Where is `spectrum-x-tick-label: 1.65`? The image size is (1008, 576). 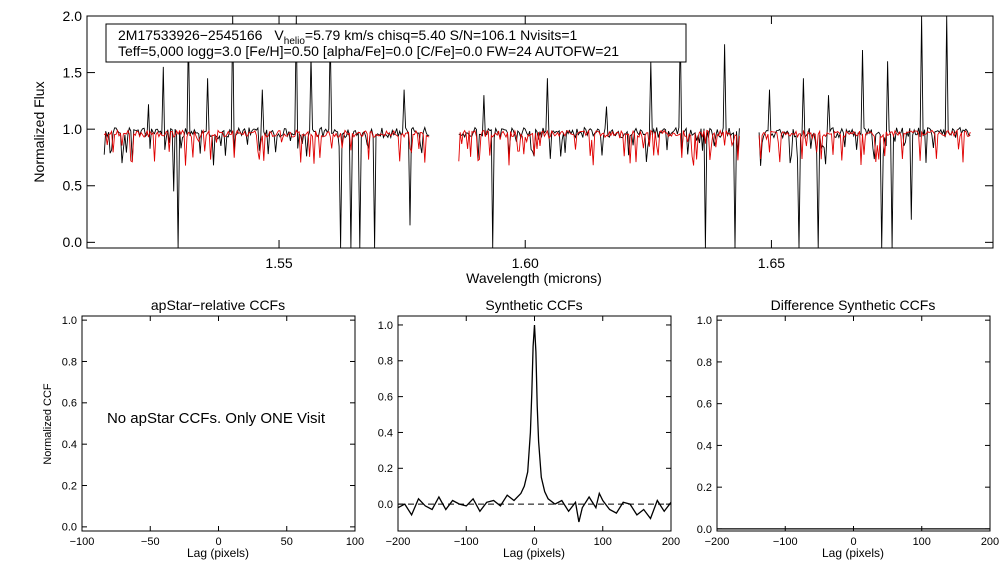
spectrum-x-tick-label: 1.65 is located at coordinates (771, 263).